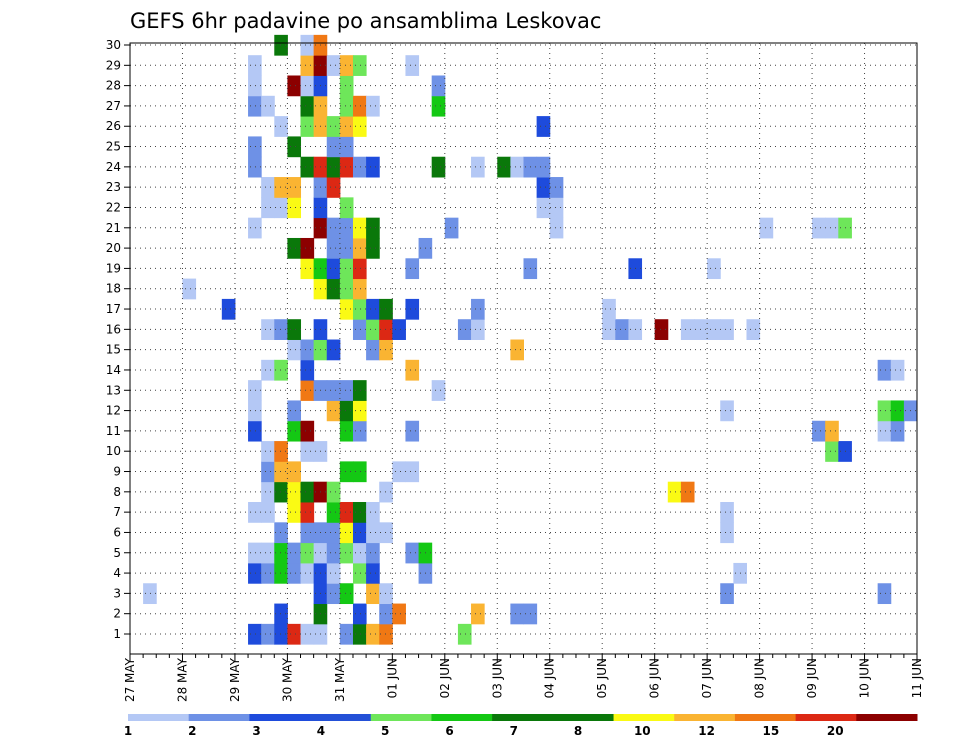  What do you see at coordinates (385, 731) in the screenshot?
I see `colorbar-label: 5` at bounding box center [385, 731].